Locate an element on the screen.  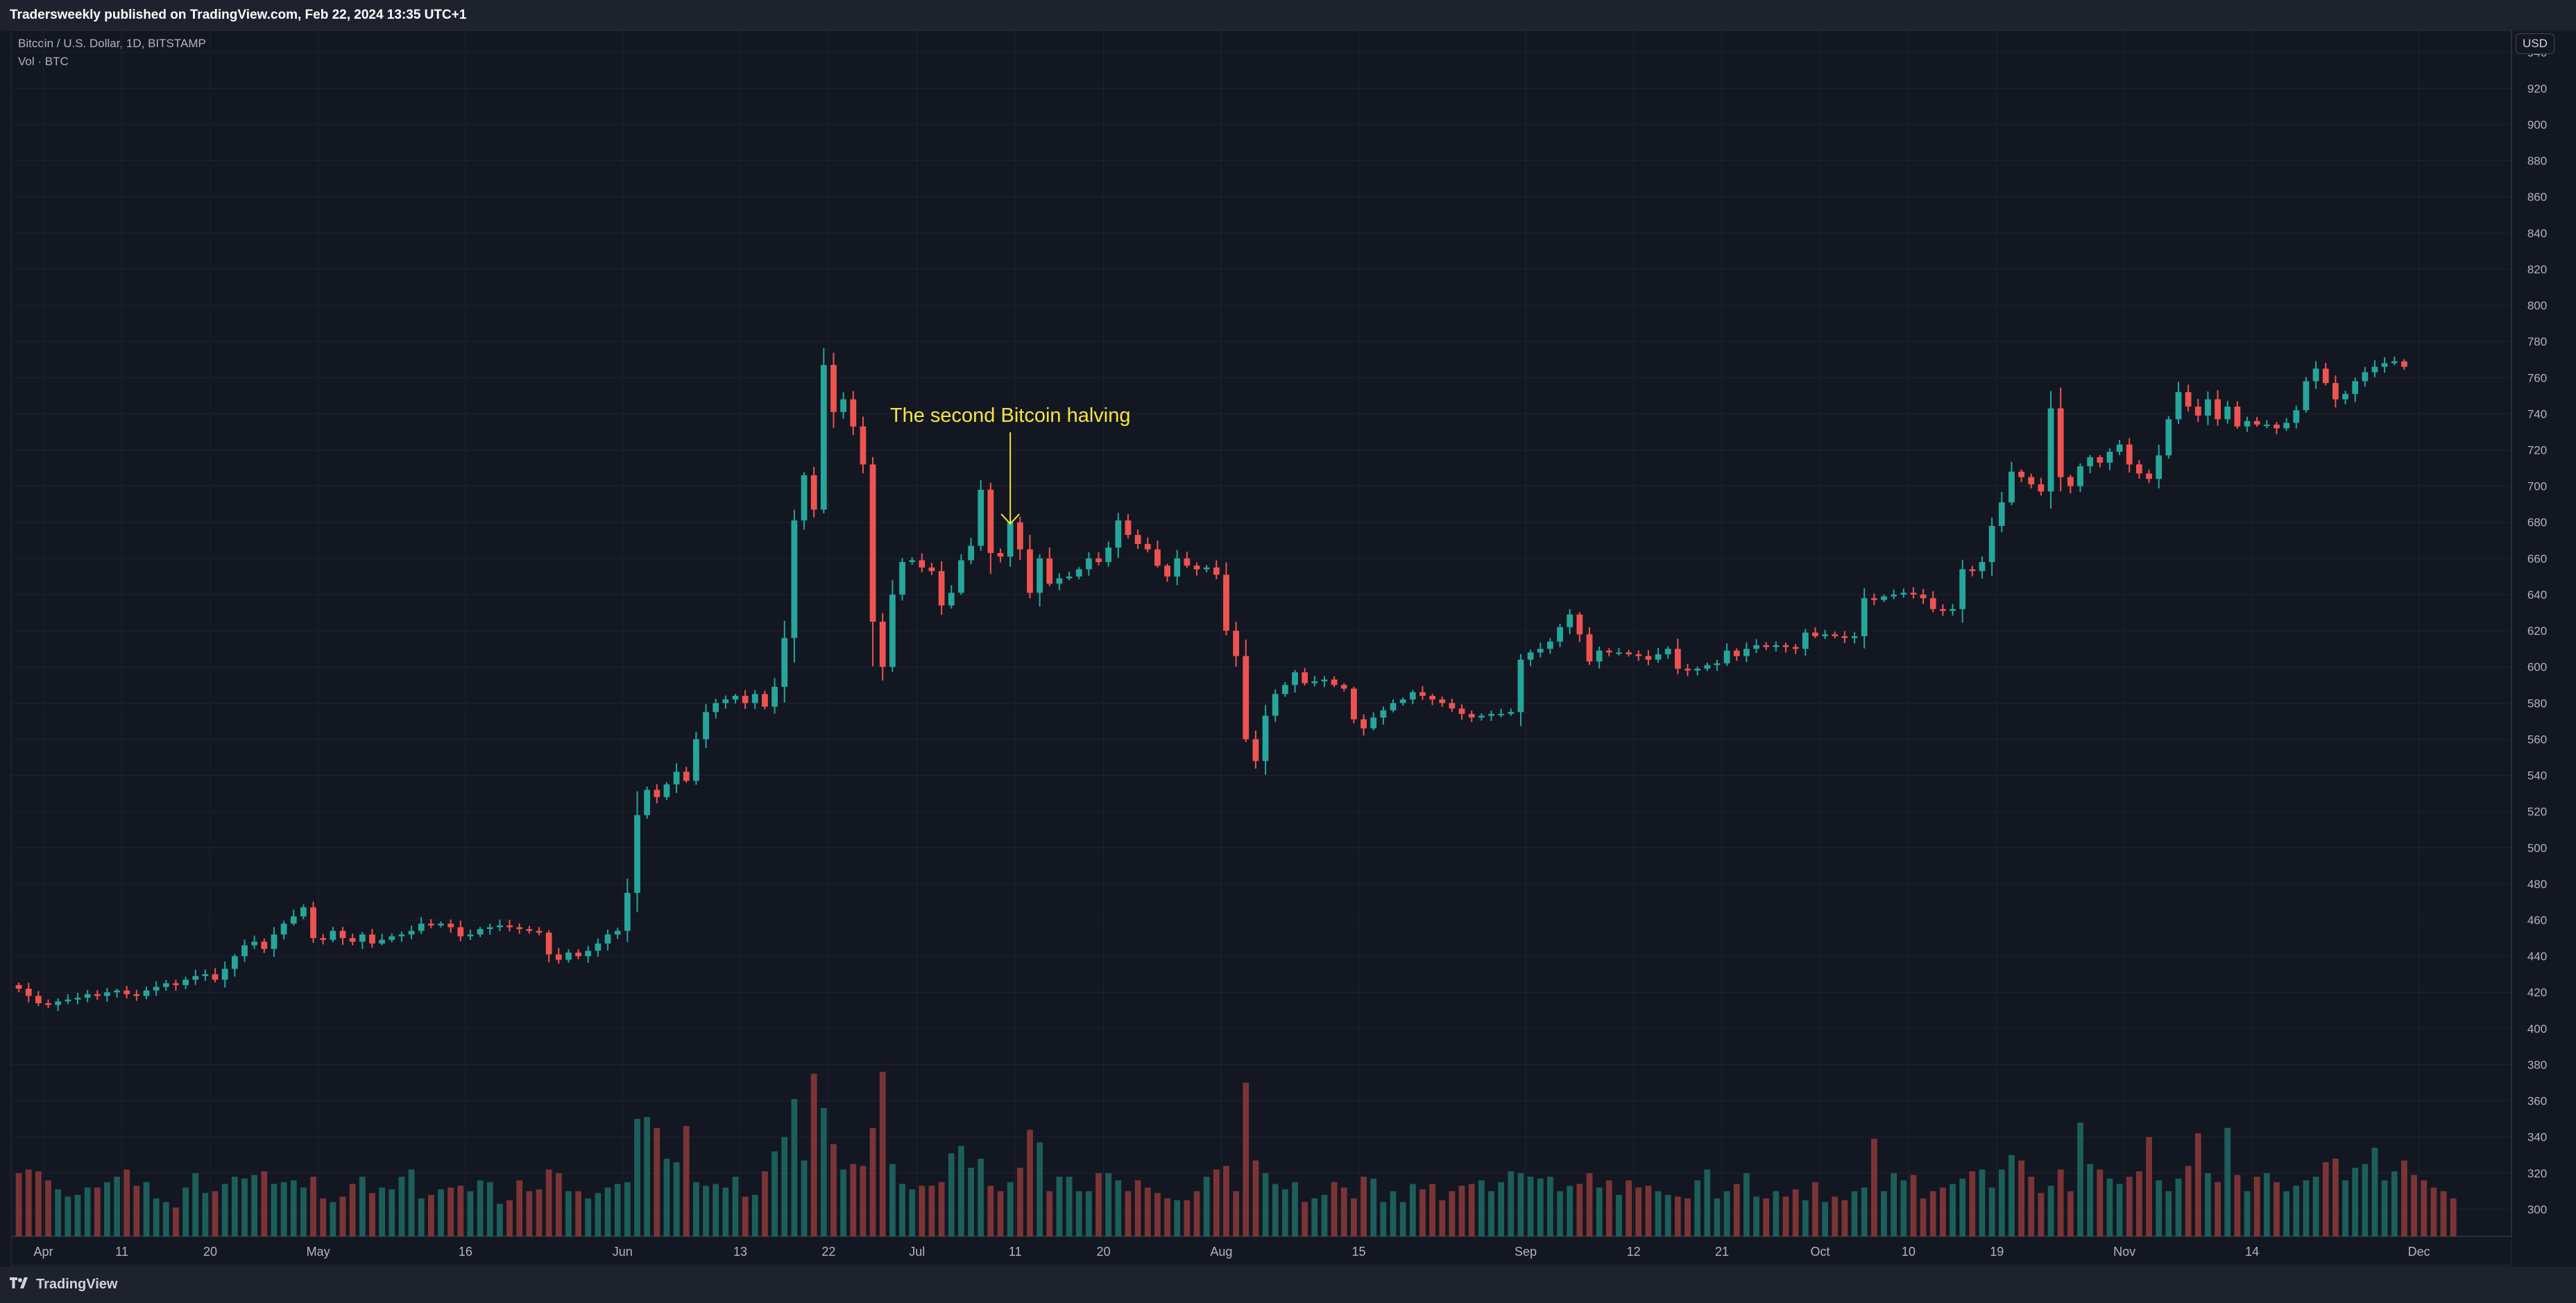
tradingview-logo: TradingView is located at coordinates (63, 1285).